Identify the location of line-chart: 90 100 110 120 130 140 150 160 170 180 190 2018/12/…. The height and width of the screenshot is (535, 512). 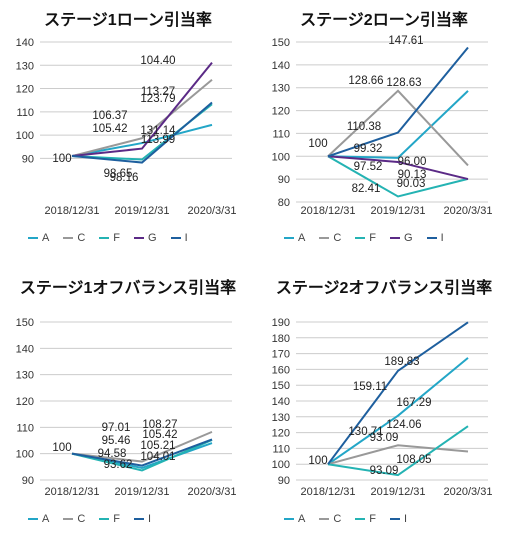
(382, 407).